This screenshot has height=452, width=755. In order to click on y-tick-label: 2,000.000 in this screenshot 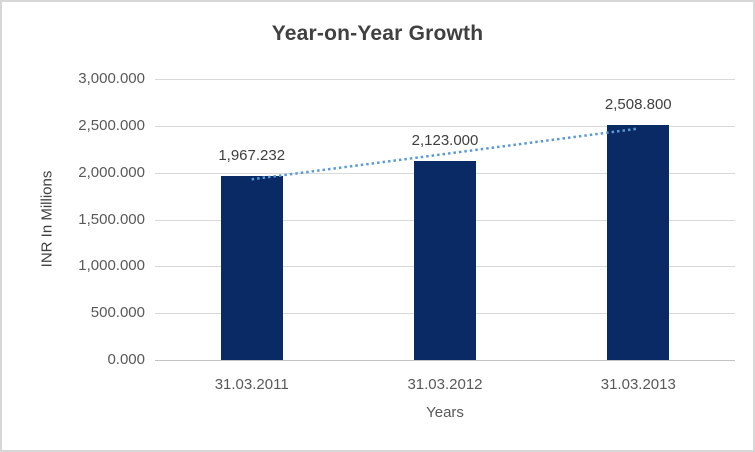, I will do `click(111, 172)`.